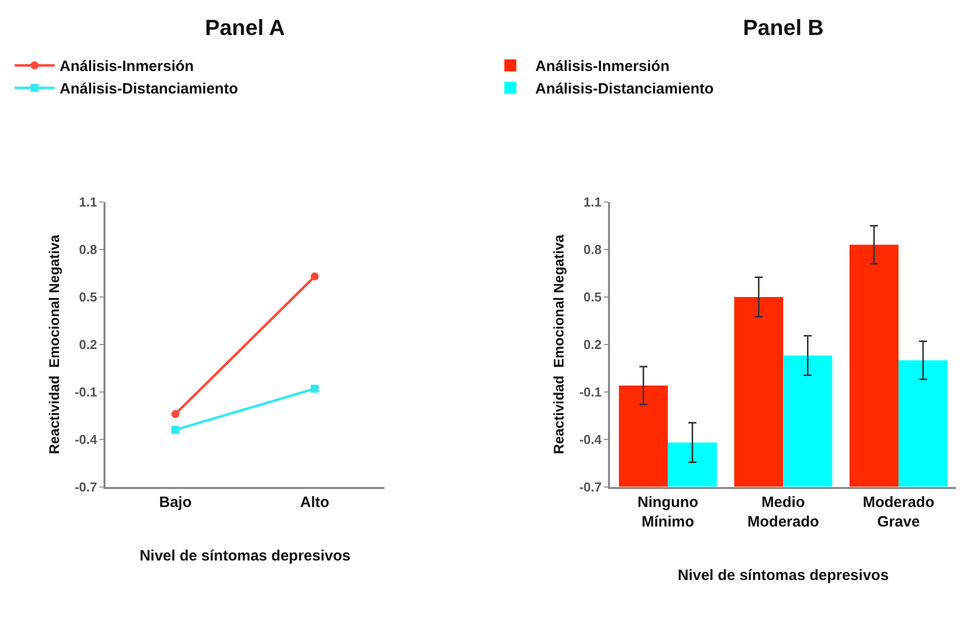 Image resolution: width=961 pixels, height=617 pixels. What do you see at coordinates (783, 27) in the screenshot?
I see `chart-title: Panel B` at bounding box center [783, 27].